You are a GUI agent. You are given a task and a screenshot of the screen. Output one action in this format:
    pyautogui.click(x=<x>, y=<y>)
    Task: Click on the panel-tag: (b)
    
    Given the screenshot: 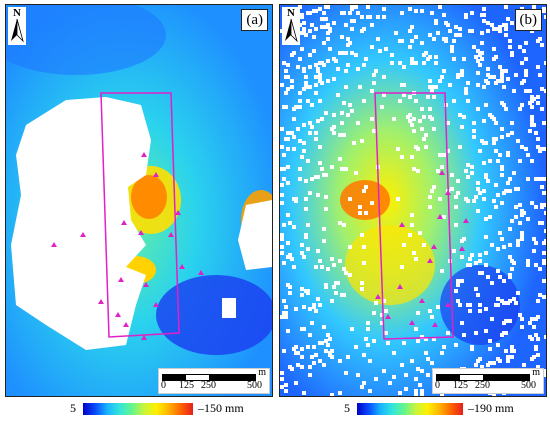 What is the action you would take?
    pyautogui.click(x=528, y=20)
    